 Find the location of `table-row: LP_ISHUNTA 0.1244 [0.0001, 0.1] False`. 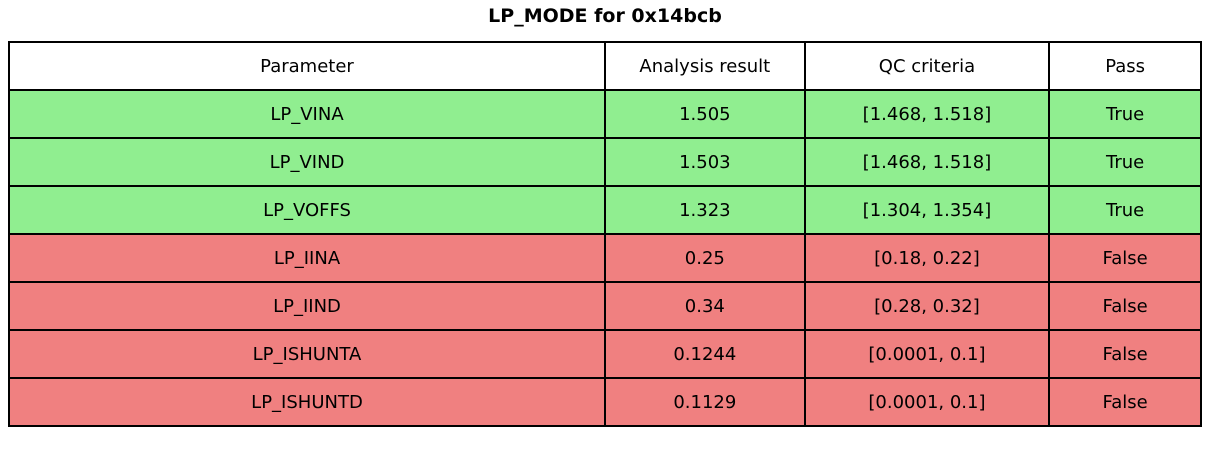

table-row: LP_ISHUNTA 0.1244 [0.0001, 0.1] False is located at coordinates (605, 354).